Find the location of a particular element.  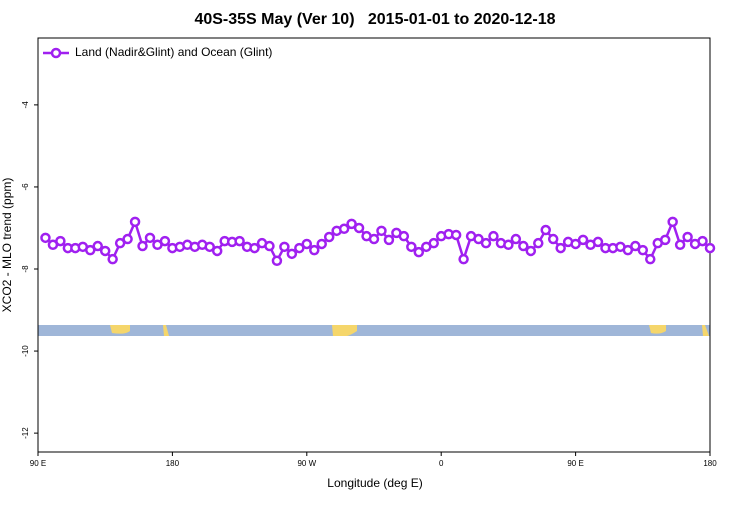

ocean-strip is located at coordinates (374, 330).